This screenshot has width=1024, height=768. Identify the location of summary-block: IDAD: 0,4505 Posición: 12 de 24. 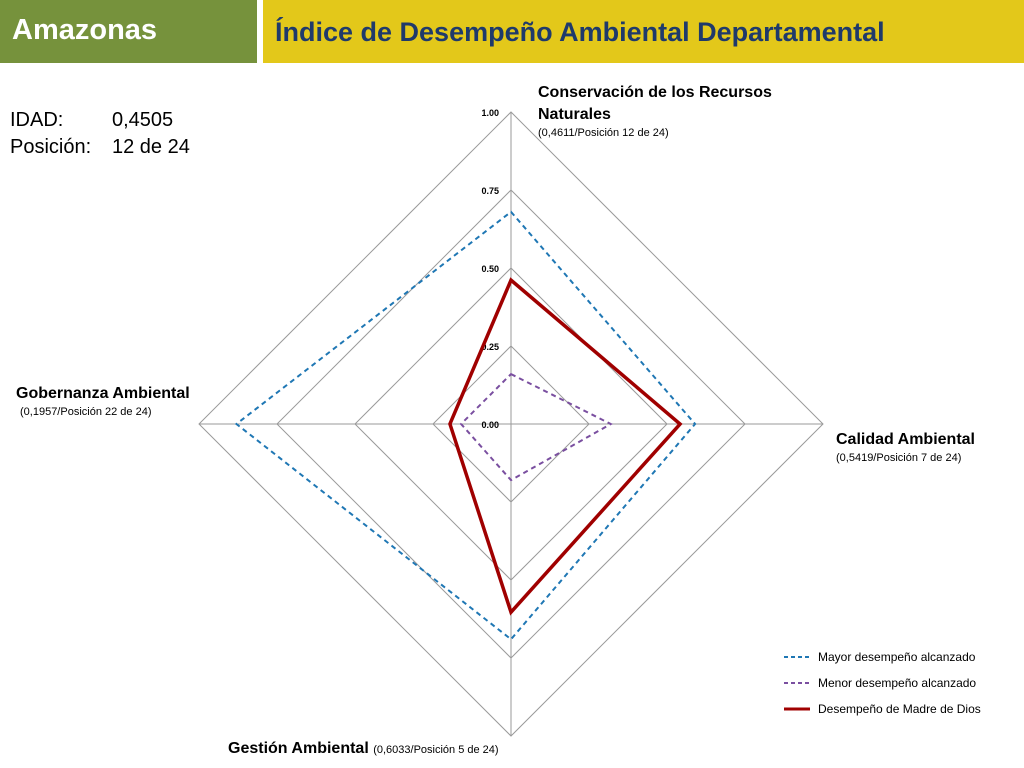
(100, 134).